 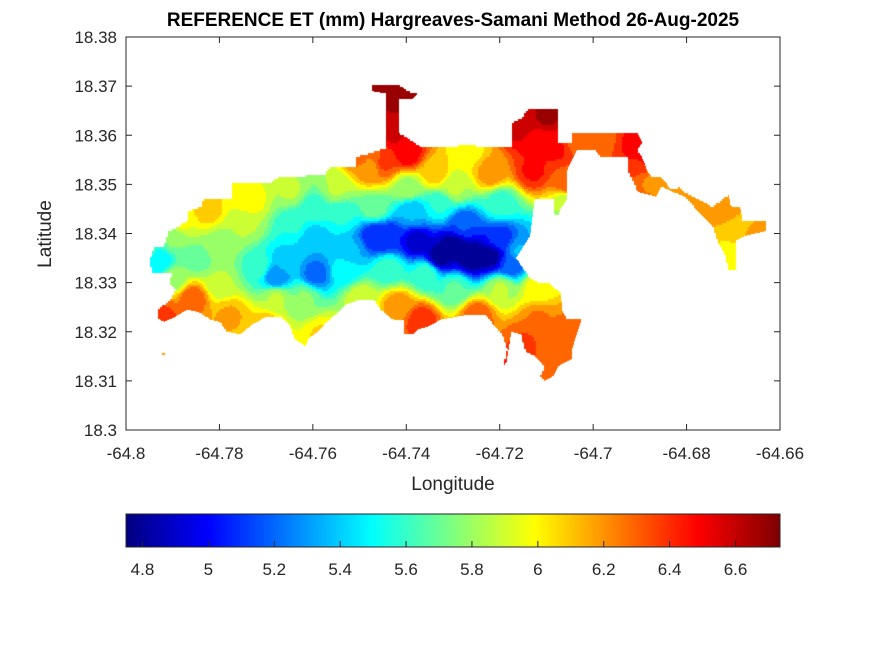 I want to click on y-tick-label: 18.34, so click(x=95, y=234).